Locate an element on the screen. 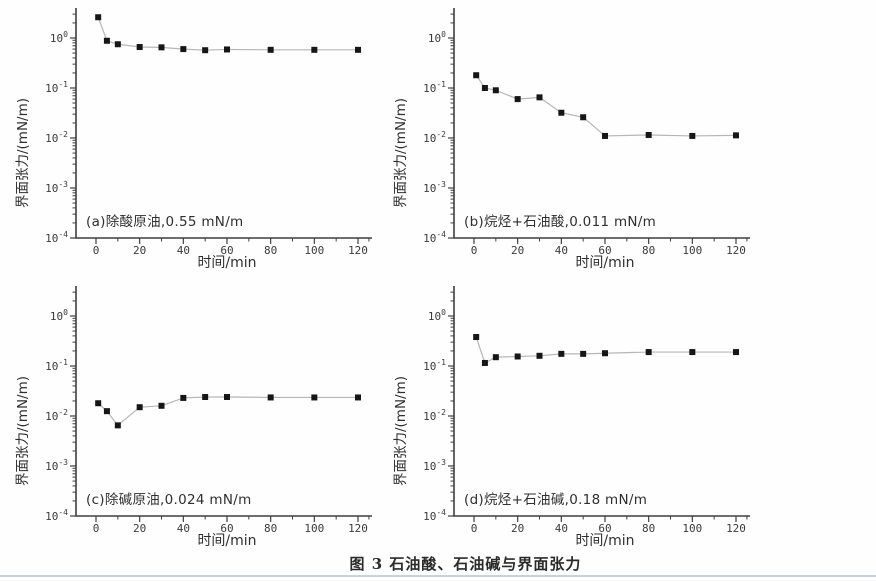 The width and height of the screenshot is (876, 582). data-series-d is located at coordinates (606, 350).